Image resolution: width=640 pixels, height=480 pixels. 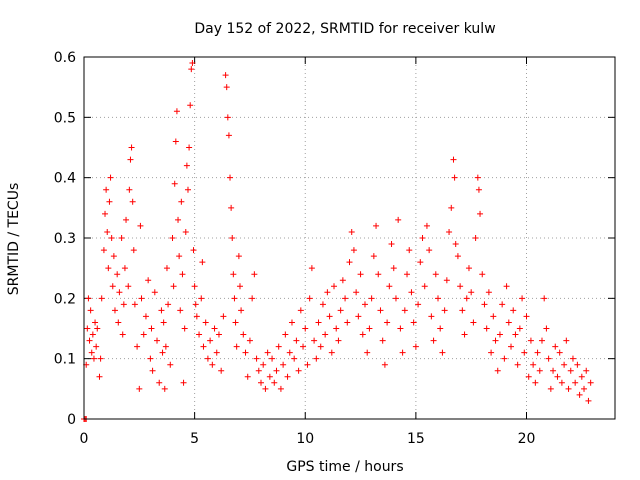 I want to click on x-tick-label: 20, so click(x=527, y=439).